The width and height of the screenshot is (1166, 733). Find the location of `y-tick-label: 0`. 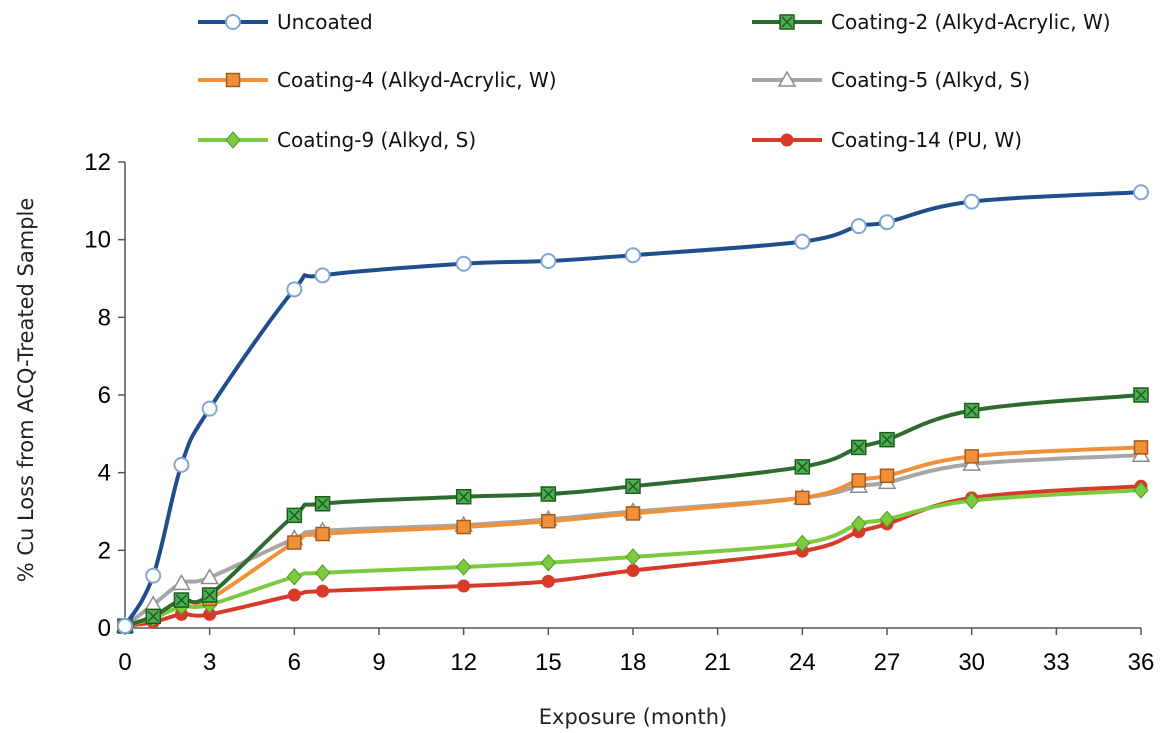

y-tick-label: 0 is located at coordinates (104, 628).